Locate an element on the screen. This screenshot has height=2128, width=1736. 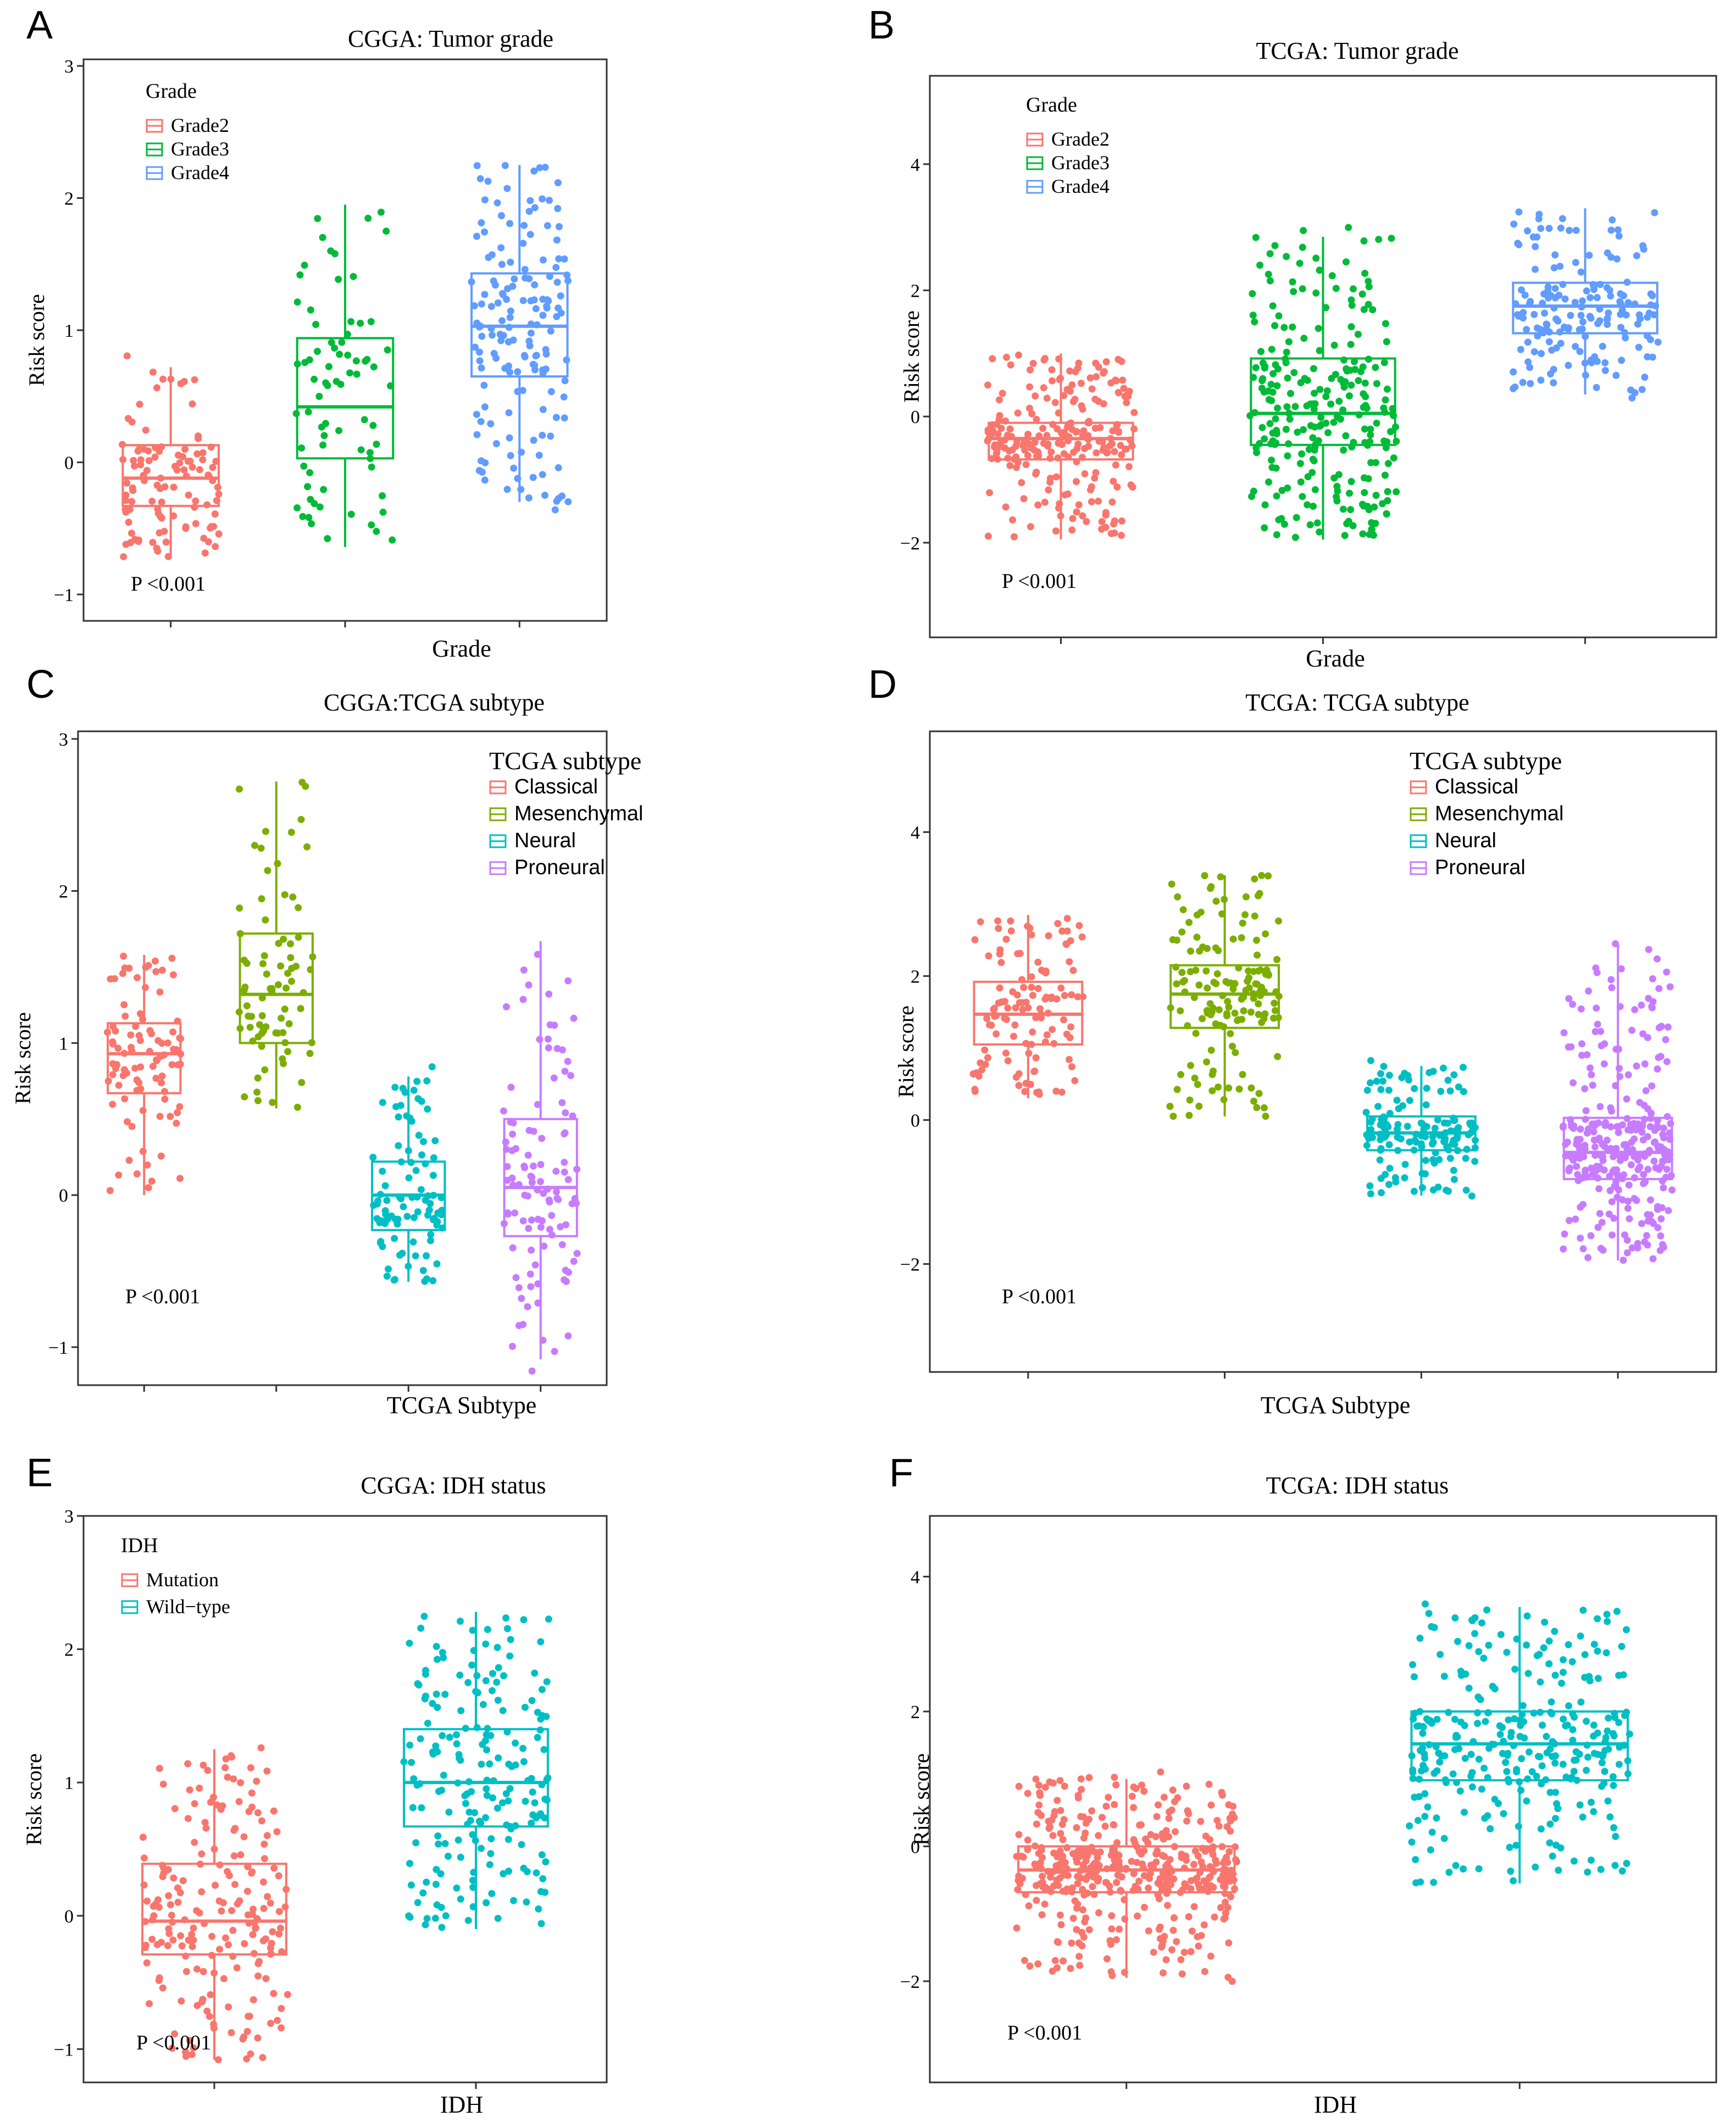
legend-label: Neural is located at coordinates (1465, 841).